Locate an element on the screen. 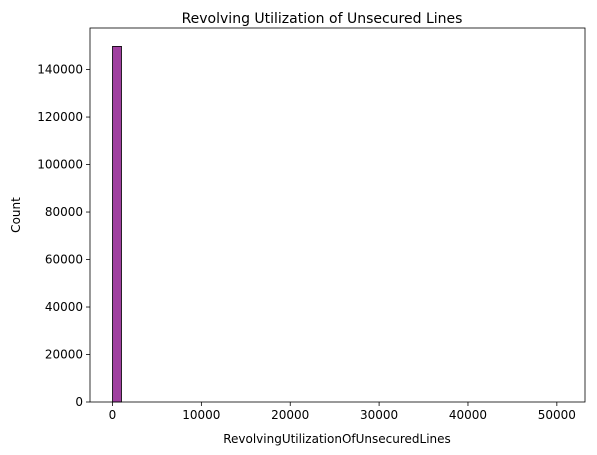 Image resolution: width=597 pixels, height=455 pixels. x-tick-label: 0 is located at coordinates (113, 415).